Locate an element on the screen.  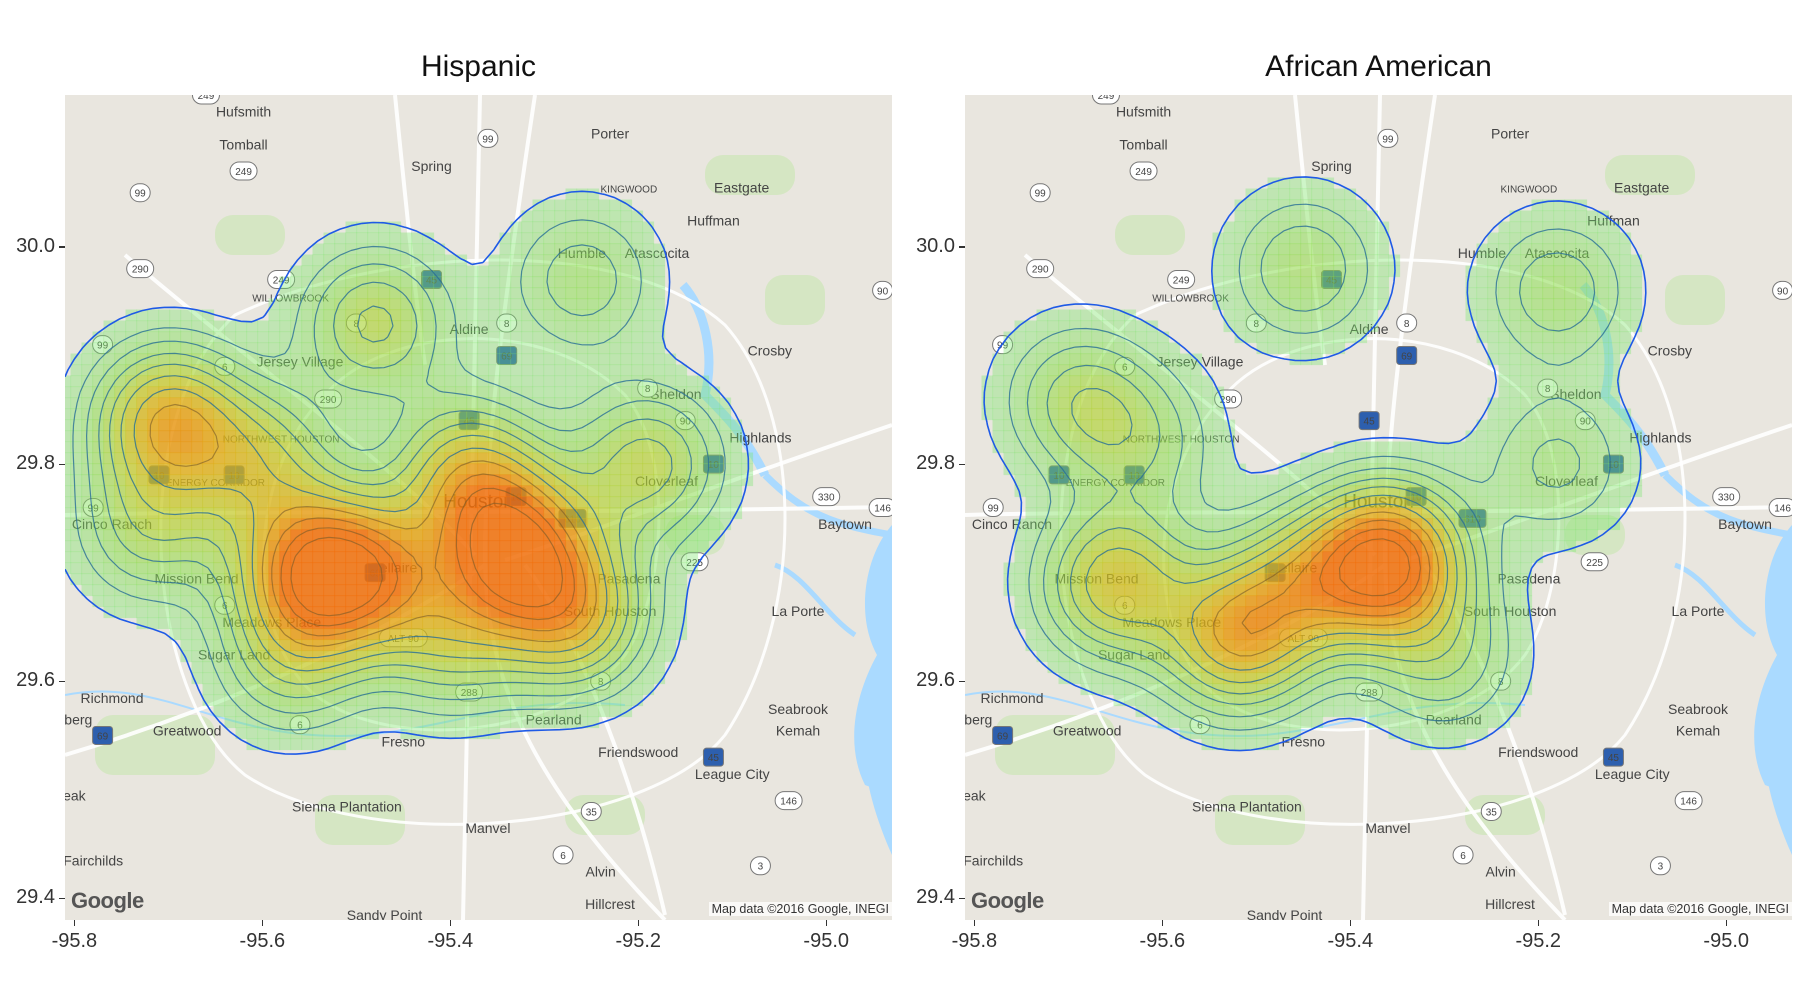
place-label: Hillcrest is located at coordinates (1510, 904).